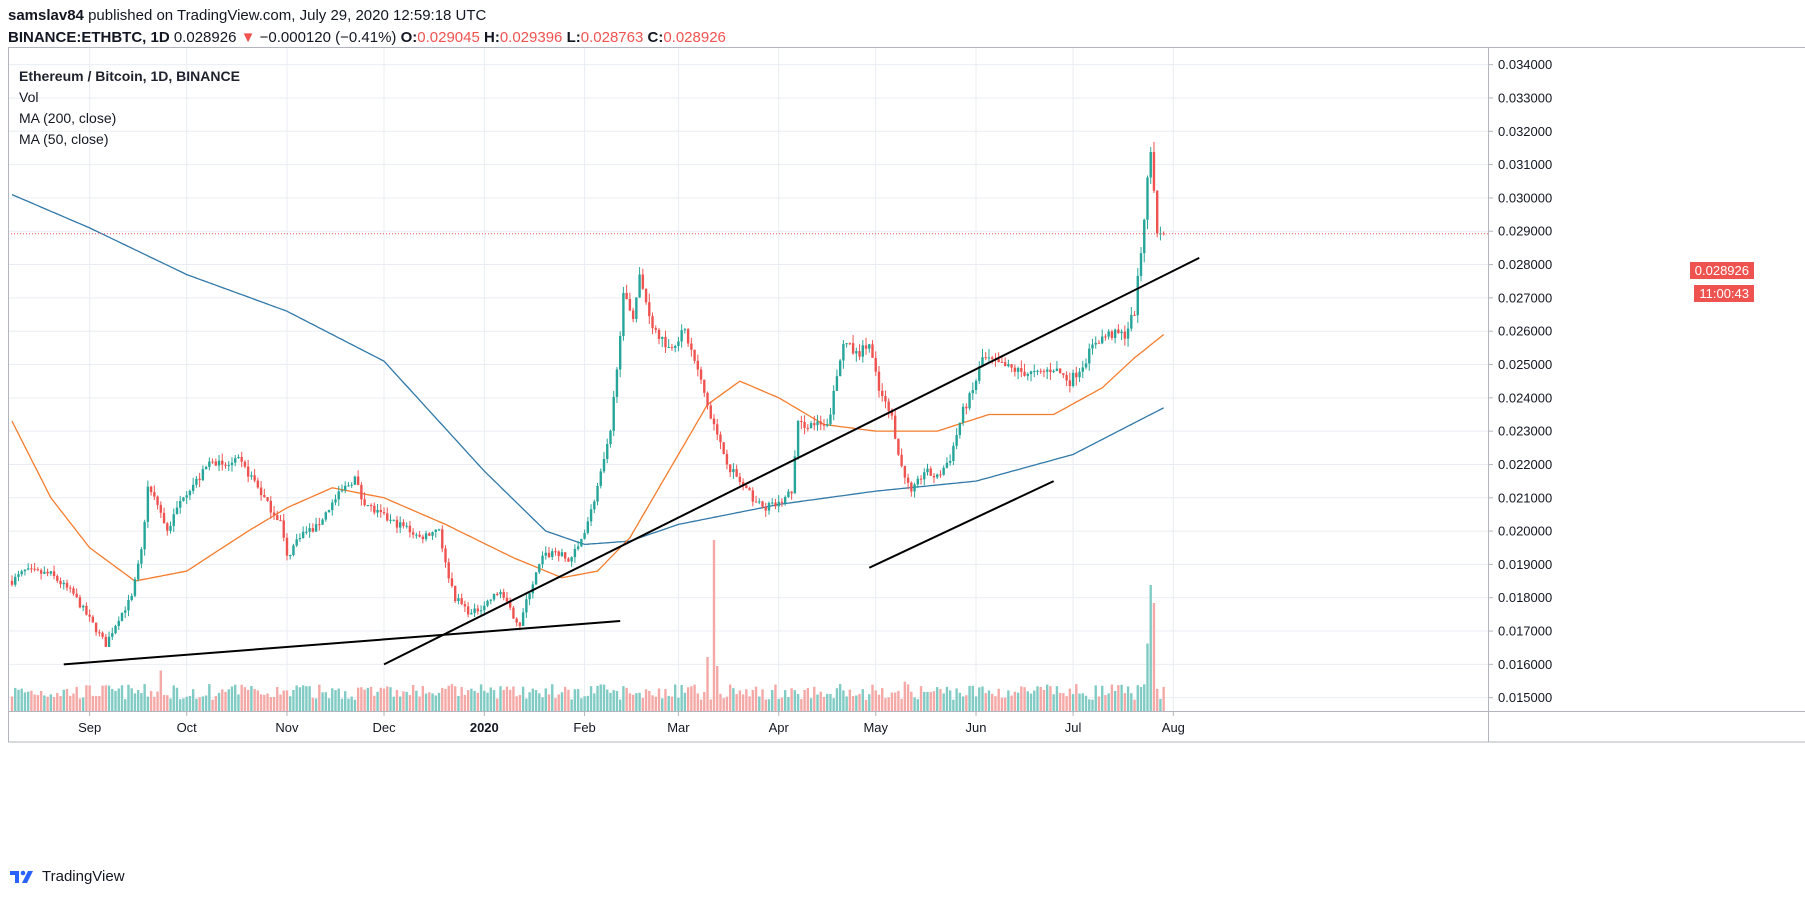  What do you see at coordinates (83, 876) in the screenshot?
I see `brand-name: TradingView` at bounding box center [83, 876].